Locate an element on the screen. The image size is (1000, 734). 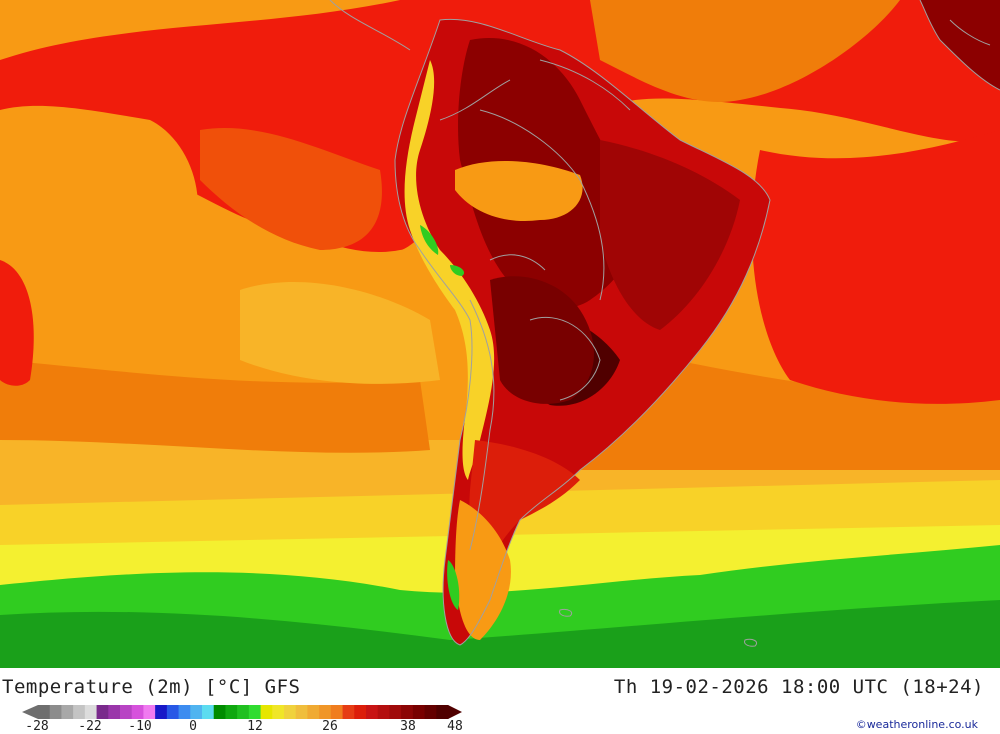
border-venezuela-guyana is located at coordinates (585, 85).